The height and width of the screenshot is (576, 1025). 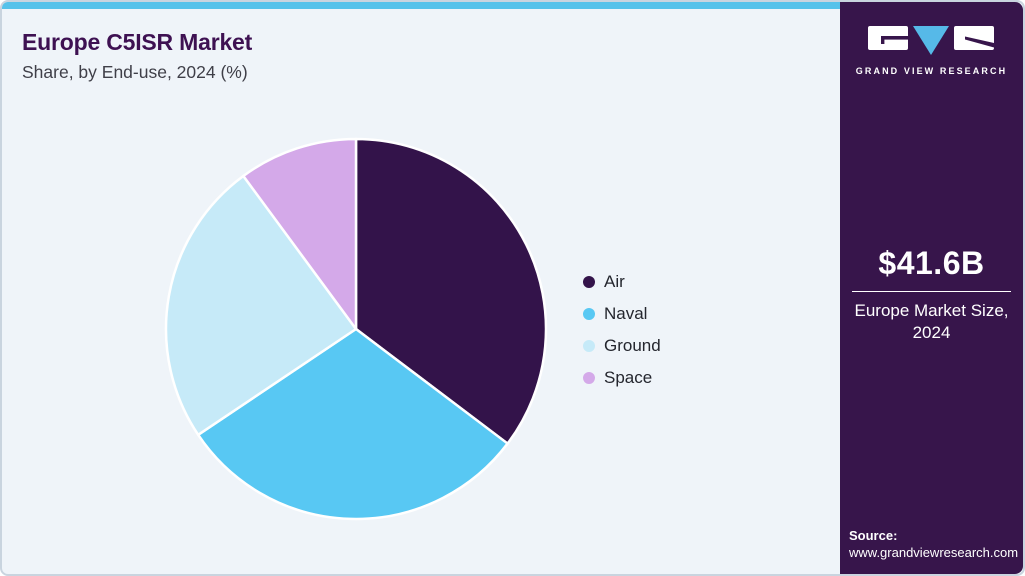 What do you see at coordinates (589, 377) in the screenshot?
I see `legend-marker-space` at bounding box center [589, 377].